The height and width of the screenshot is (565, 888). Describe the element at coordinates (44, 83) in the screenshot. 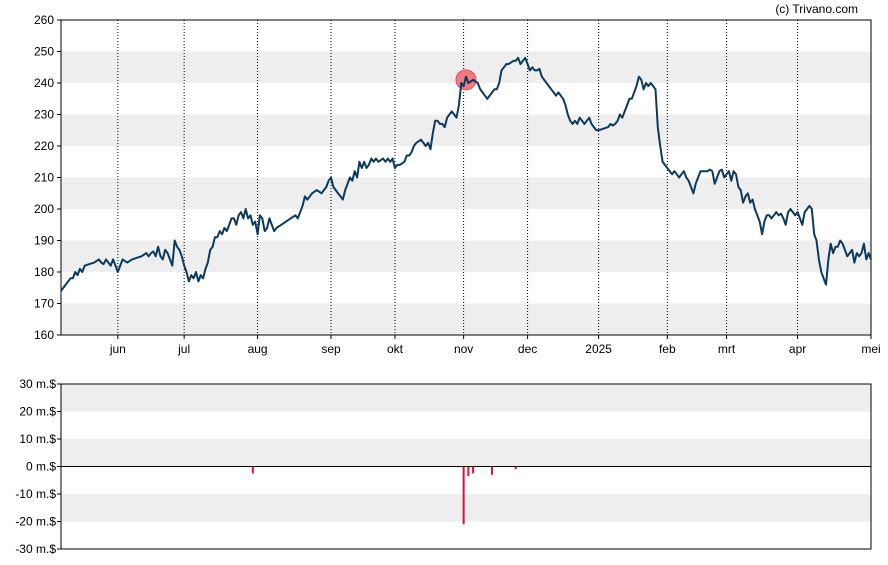

I see `price-y-tick-label: 240` at that location.